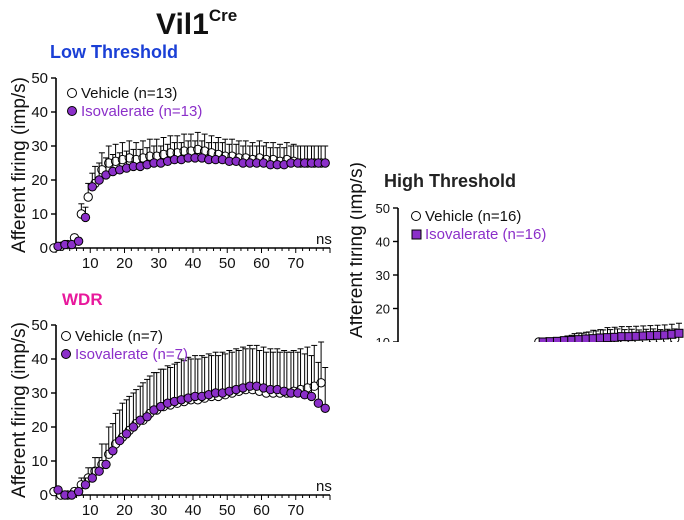 The width and height of the screenshot is (684, 520). I want to click on low-threshold-title: Low Threshold, so click(114, 52).